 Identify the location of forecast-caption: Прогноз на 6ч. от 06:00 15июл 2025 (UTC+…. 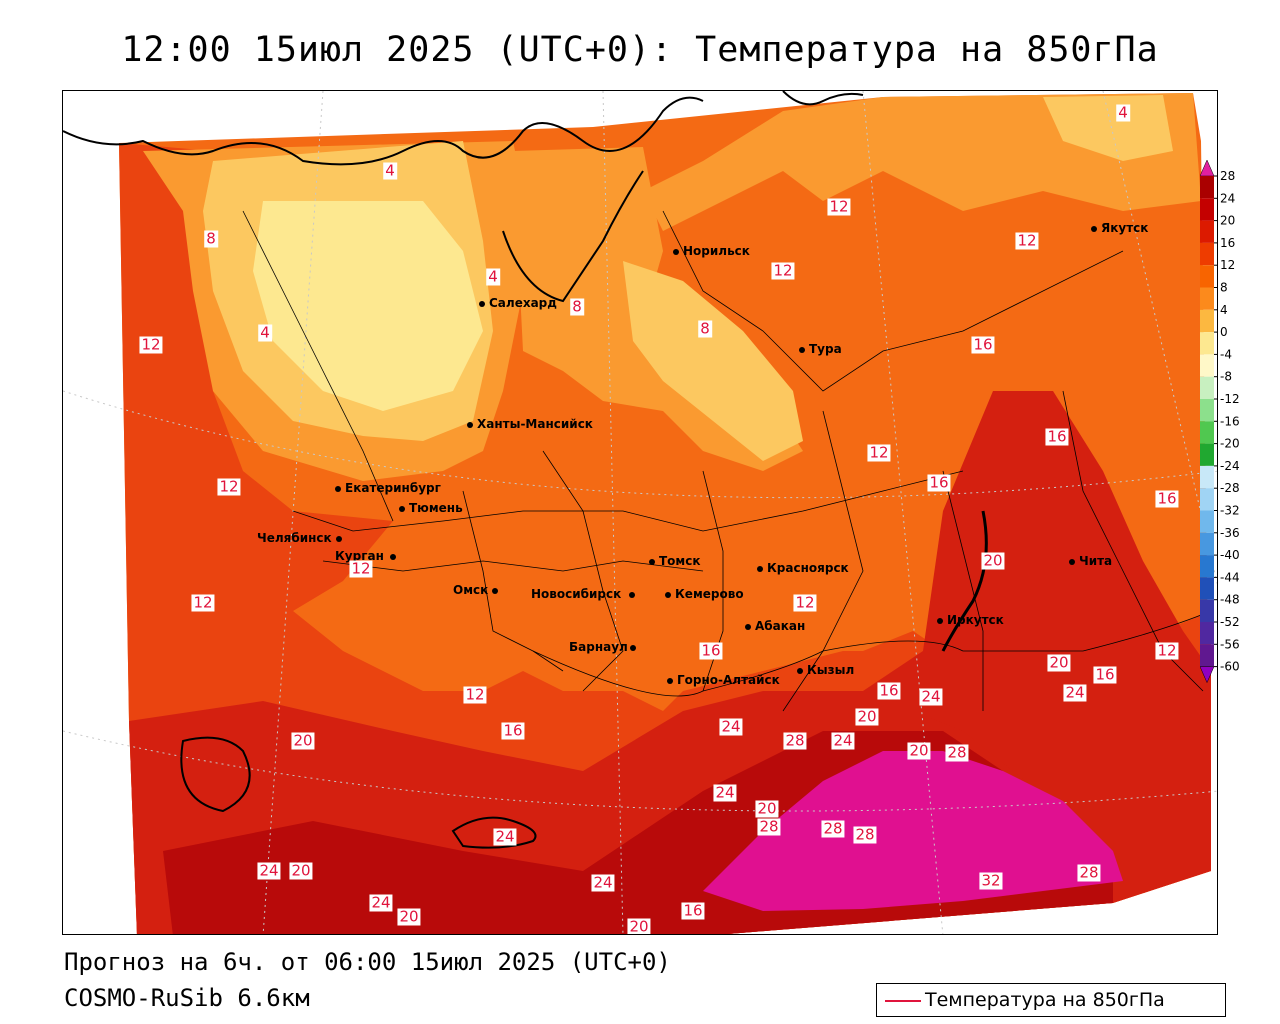
(367, 962).